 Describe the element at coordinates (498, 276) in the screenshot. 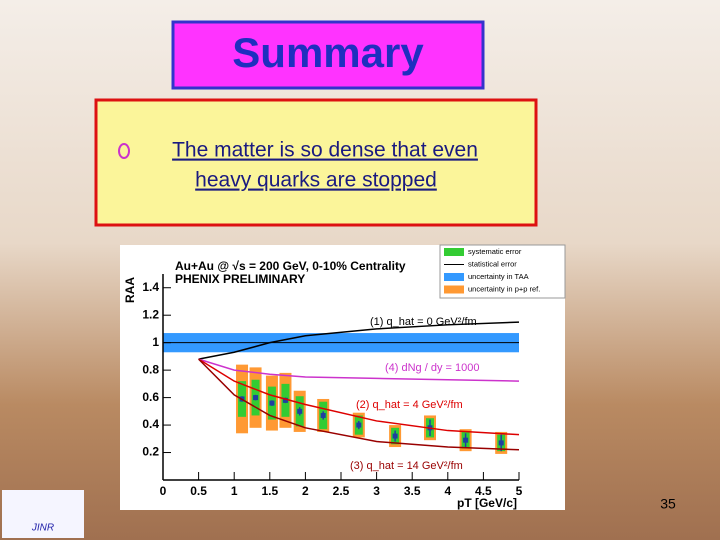

I see `legend-label: uncertainty in TAA` at that location.